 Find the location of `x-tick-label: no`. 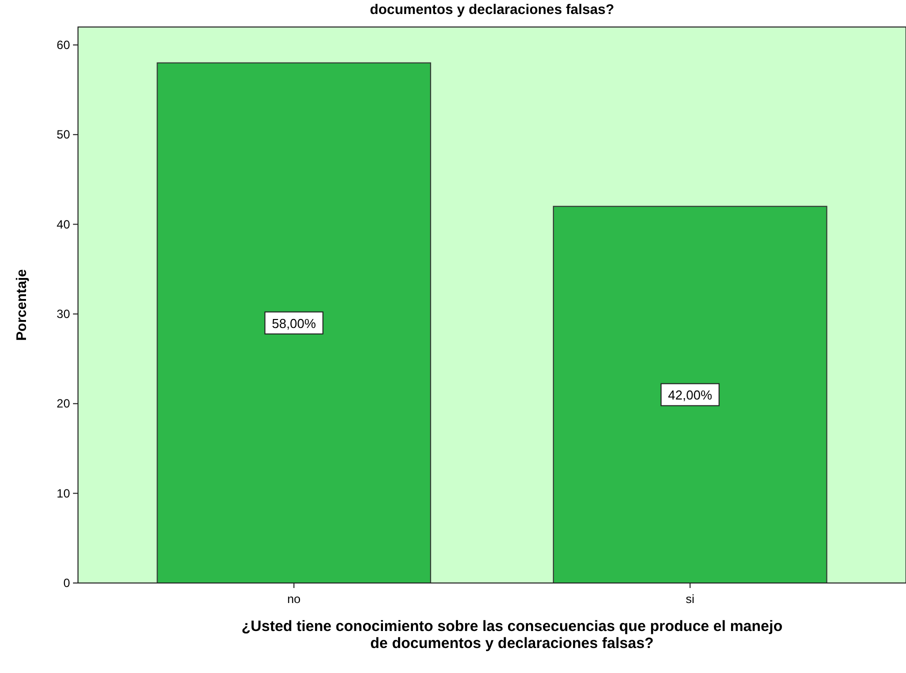

x-tick-label: no is located at coordinates (294, 599).